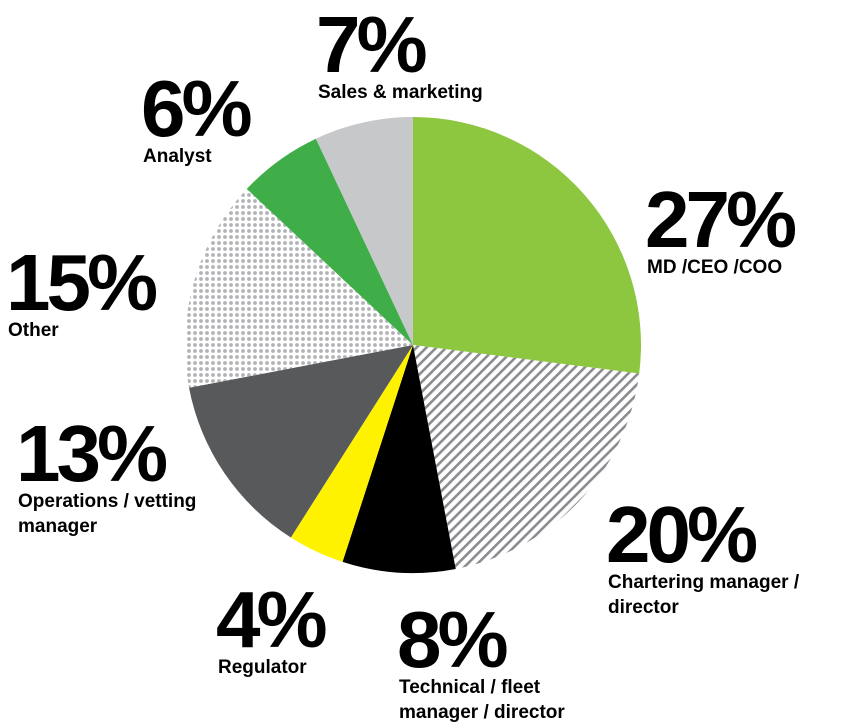 The width and height of the screenshot is (849, 728). Describe the element at coordinates (482, 700) in the screenshot. I see `category-label: Technical / fleet manager / director` at that location.